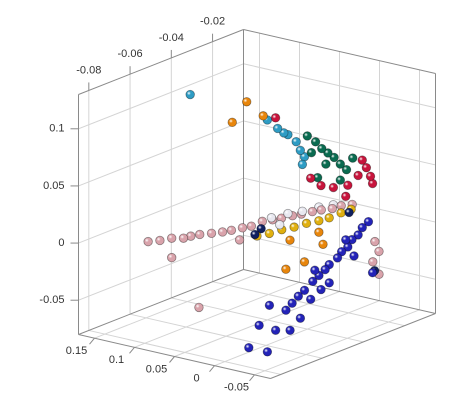  I want to click on x-tick-label: -0.02, so click(212, 22).